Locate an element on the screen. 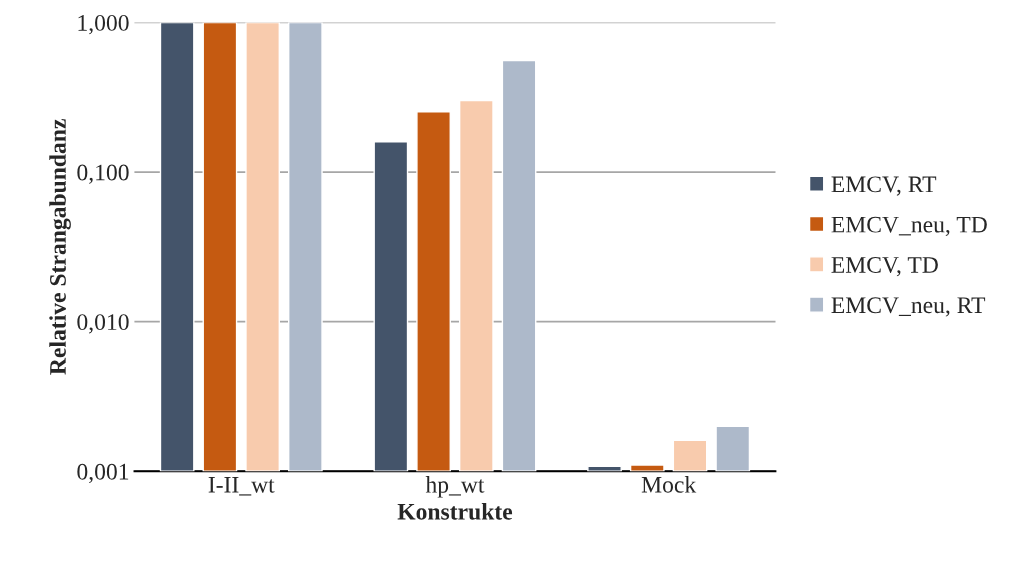 The width and height of the screenshot is (1034, 561). x-tick-label: Mock is located at coordinates (669, 484).